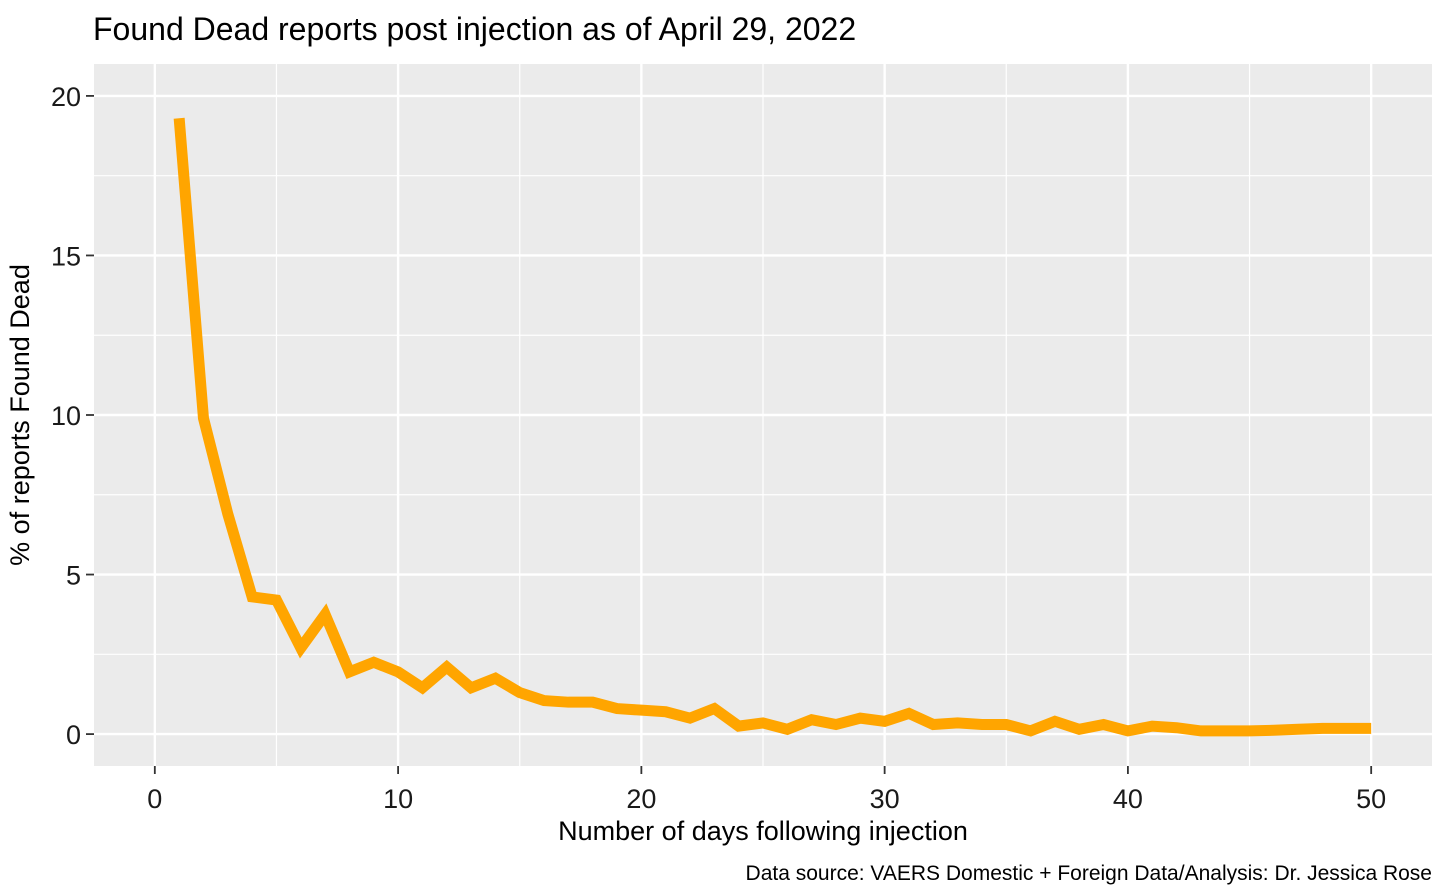  What do you see at coordinates (1128, 799) in the screenshot?
I see `x-tick-label: 40` at bounding box center [1128, 799].